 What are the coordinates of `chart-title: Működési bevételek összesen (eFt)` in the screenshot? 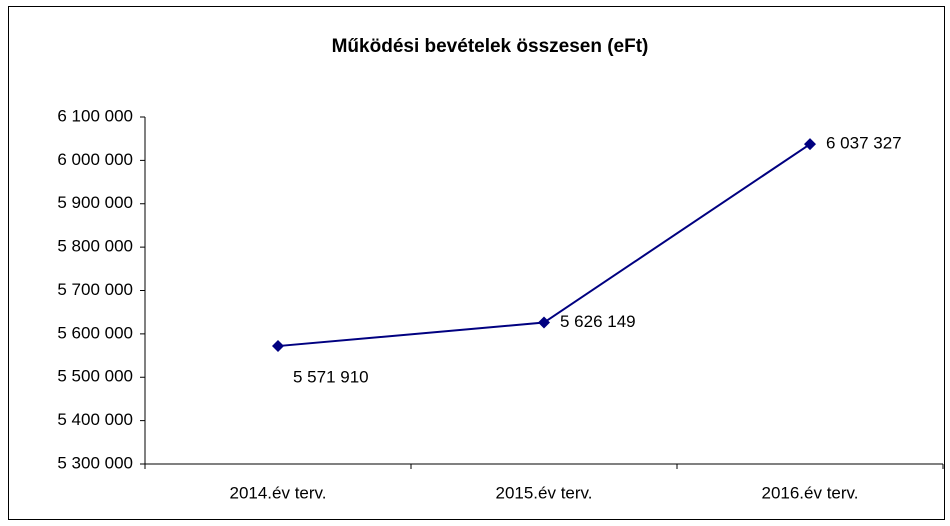 It's located at (490, 46).